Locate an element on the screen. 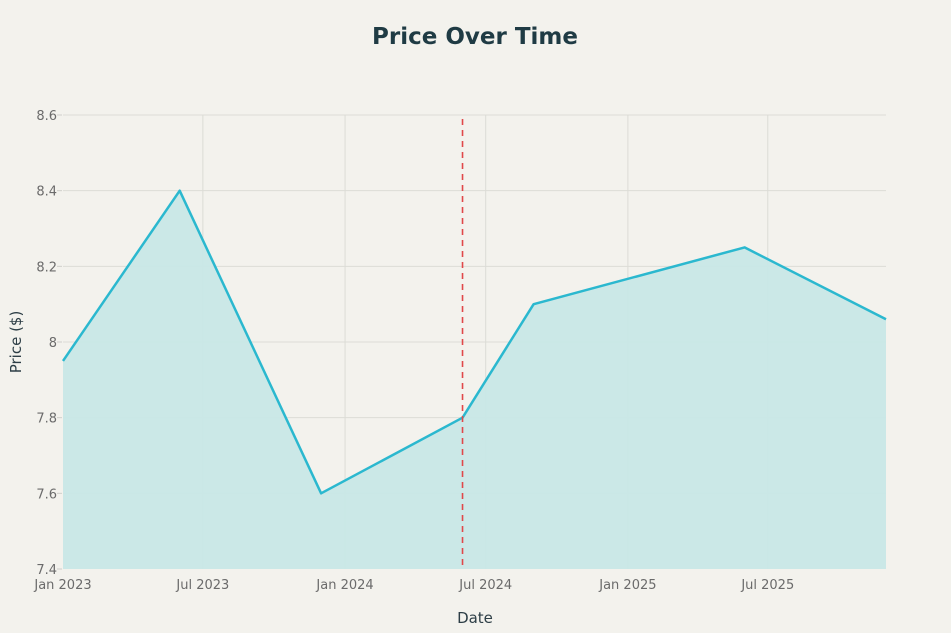 The height and width of the screenshot is (633, 951). y-tick-label: 7.6 is located at coordinates (46, 494).